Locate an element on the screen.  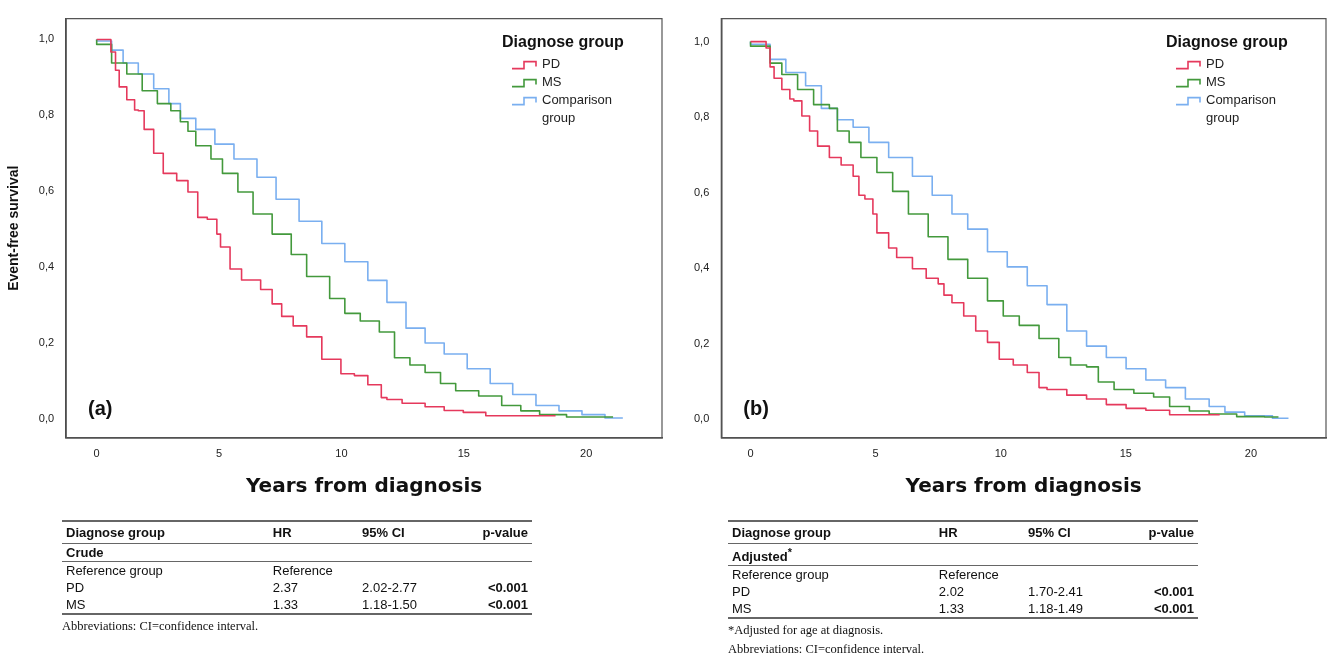
text: 2.37 is located at coordinates (285, 587).